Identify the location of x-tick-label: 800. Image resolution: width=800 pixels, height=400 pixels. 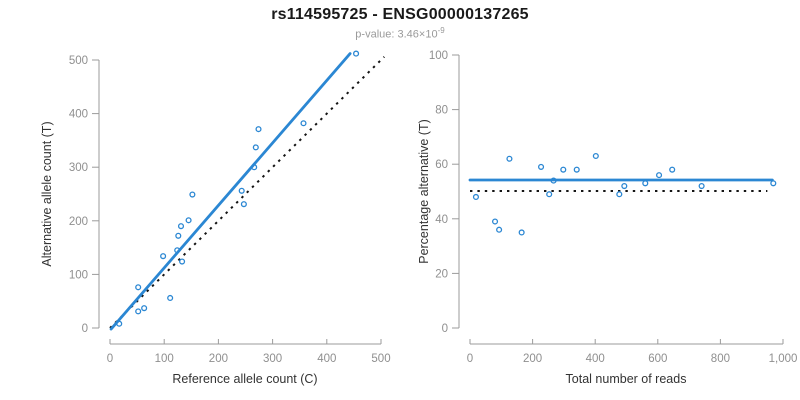
(720, 359).